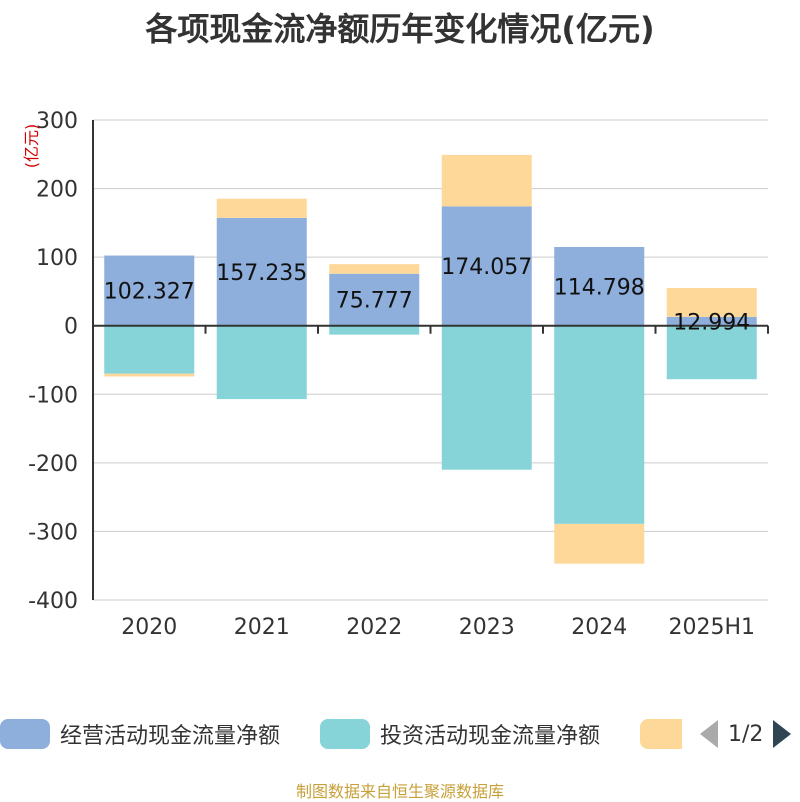 Image resolution: width=800 pixels, height=802 pixels. What do you see at coordinates (400, 29) in the screenshot?
I see `chart-title: 各项现金流净额历年变化情况(亿元)` at bounding box center [400, 29].